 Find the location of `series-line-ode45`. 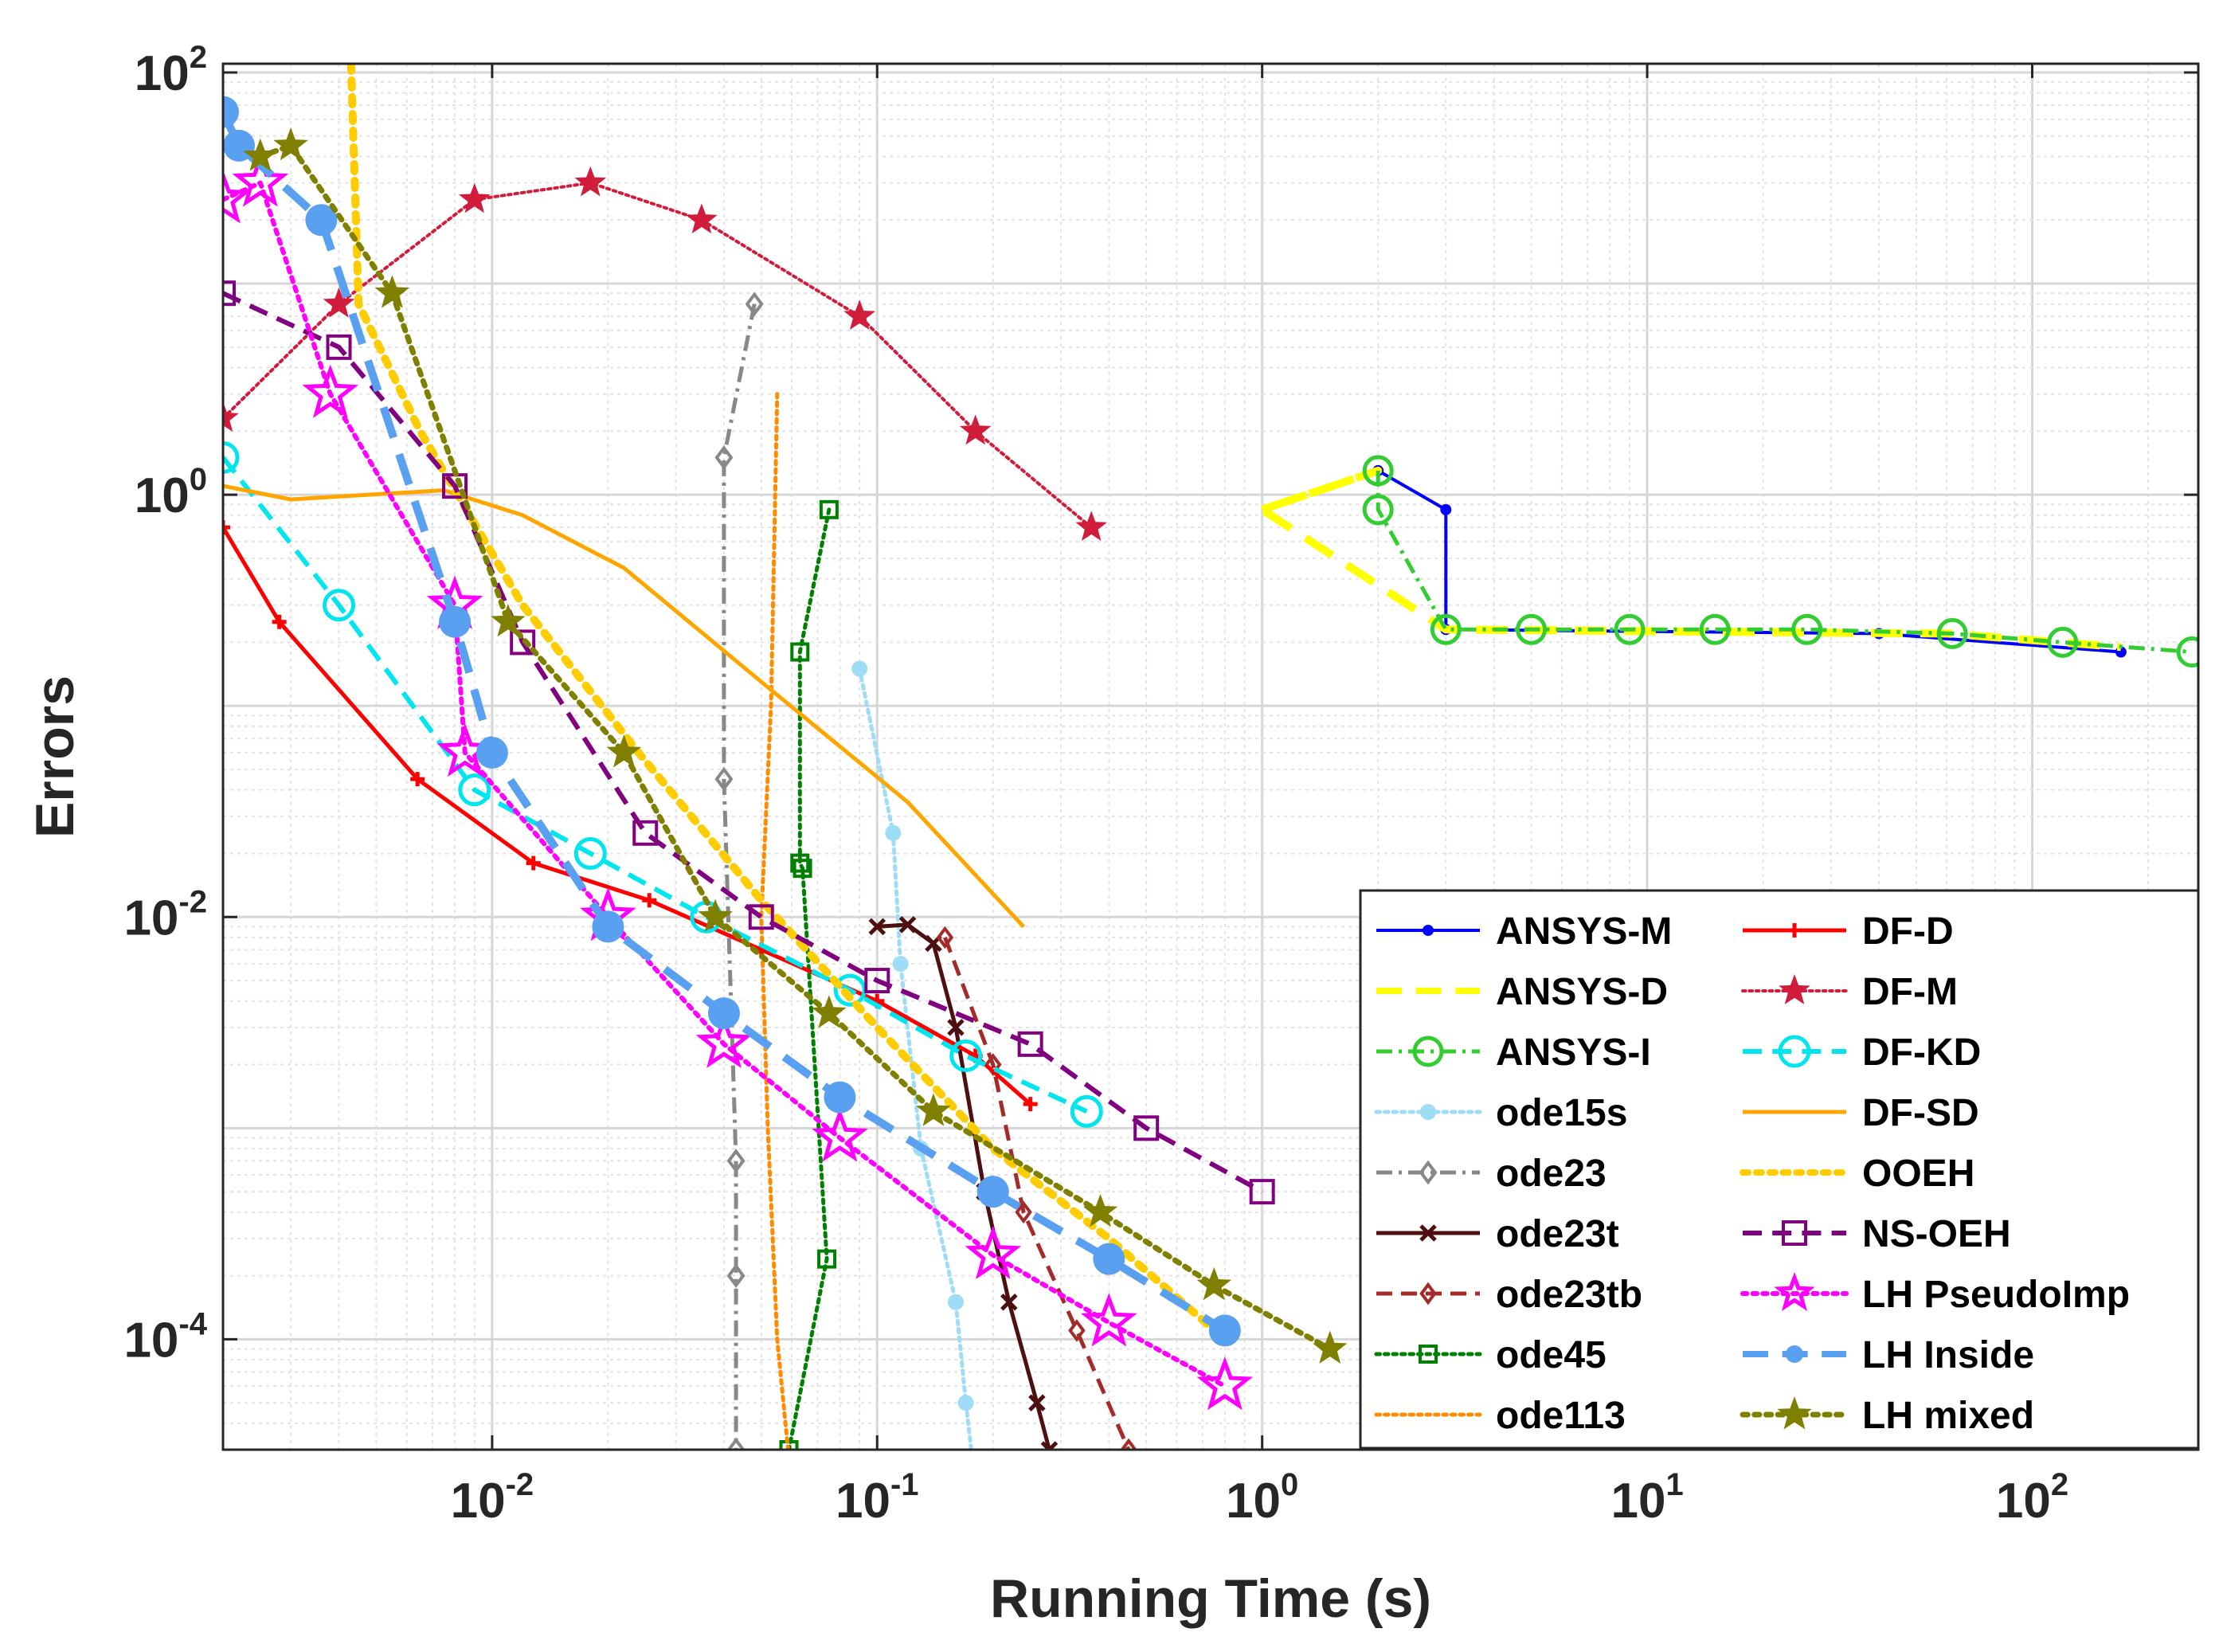

series-line-ode45 is located at coordinates (809, 978).